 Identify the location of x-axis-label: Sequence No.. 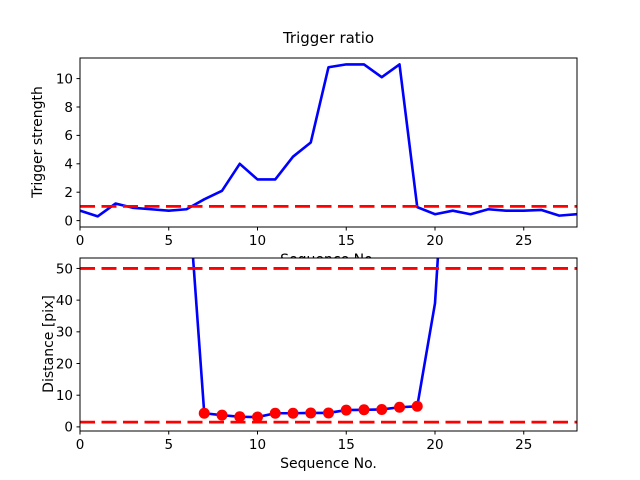
(328, 464).